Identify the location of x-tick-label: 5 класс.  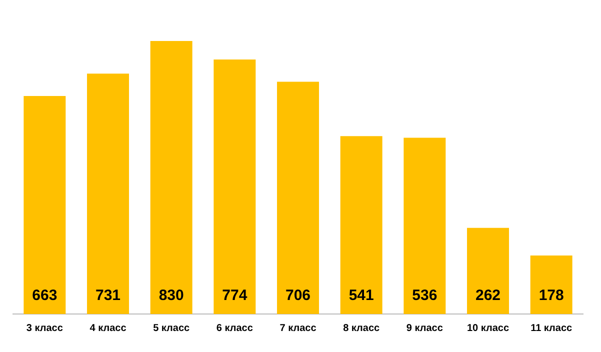
(171, 328).